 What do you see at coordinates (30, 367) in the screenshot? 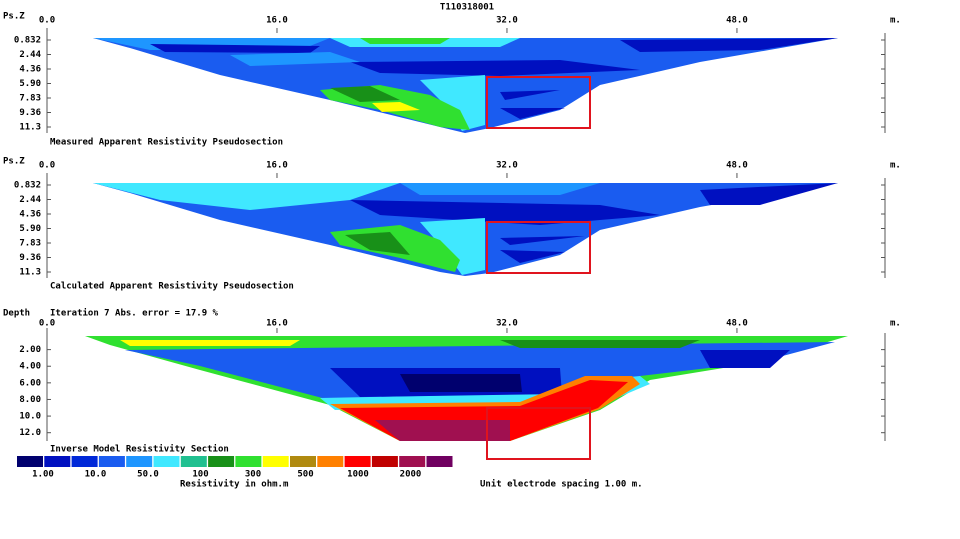
I see `y-tick-label: 4.00` at bounding box center [30, 367].